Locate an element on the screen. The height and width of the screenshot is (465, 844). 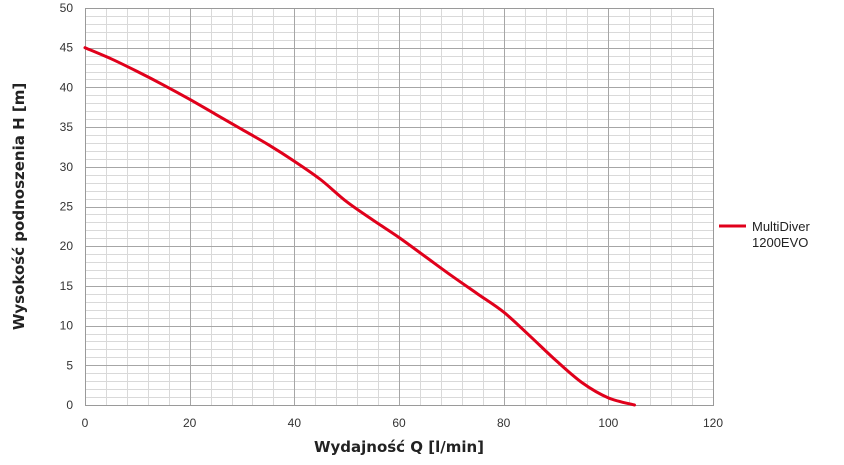
y-tick-label: 25 is located at coordinates (67, 207).